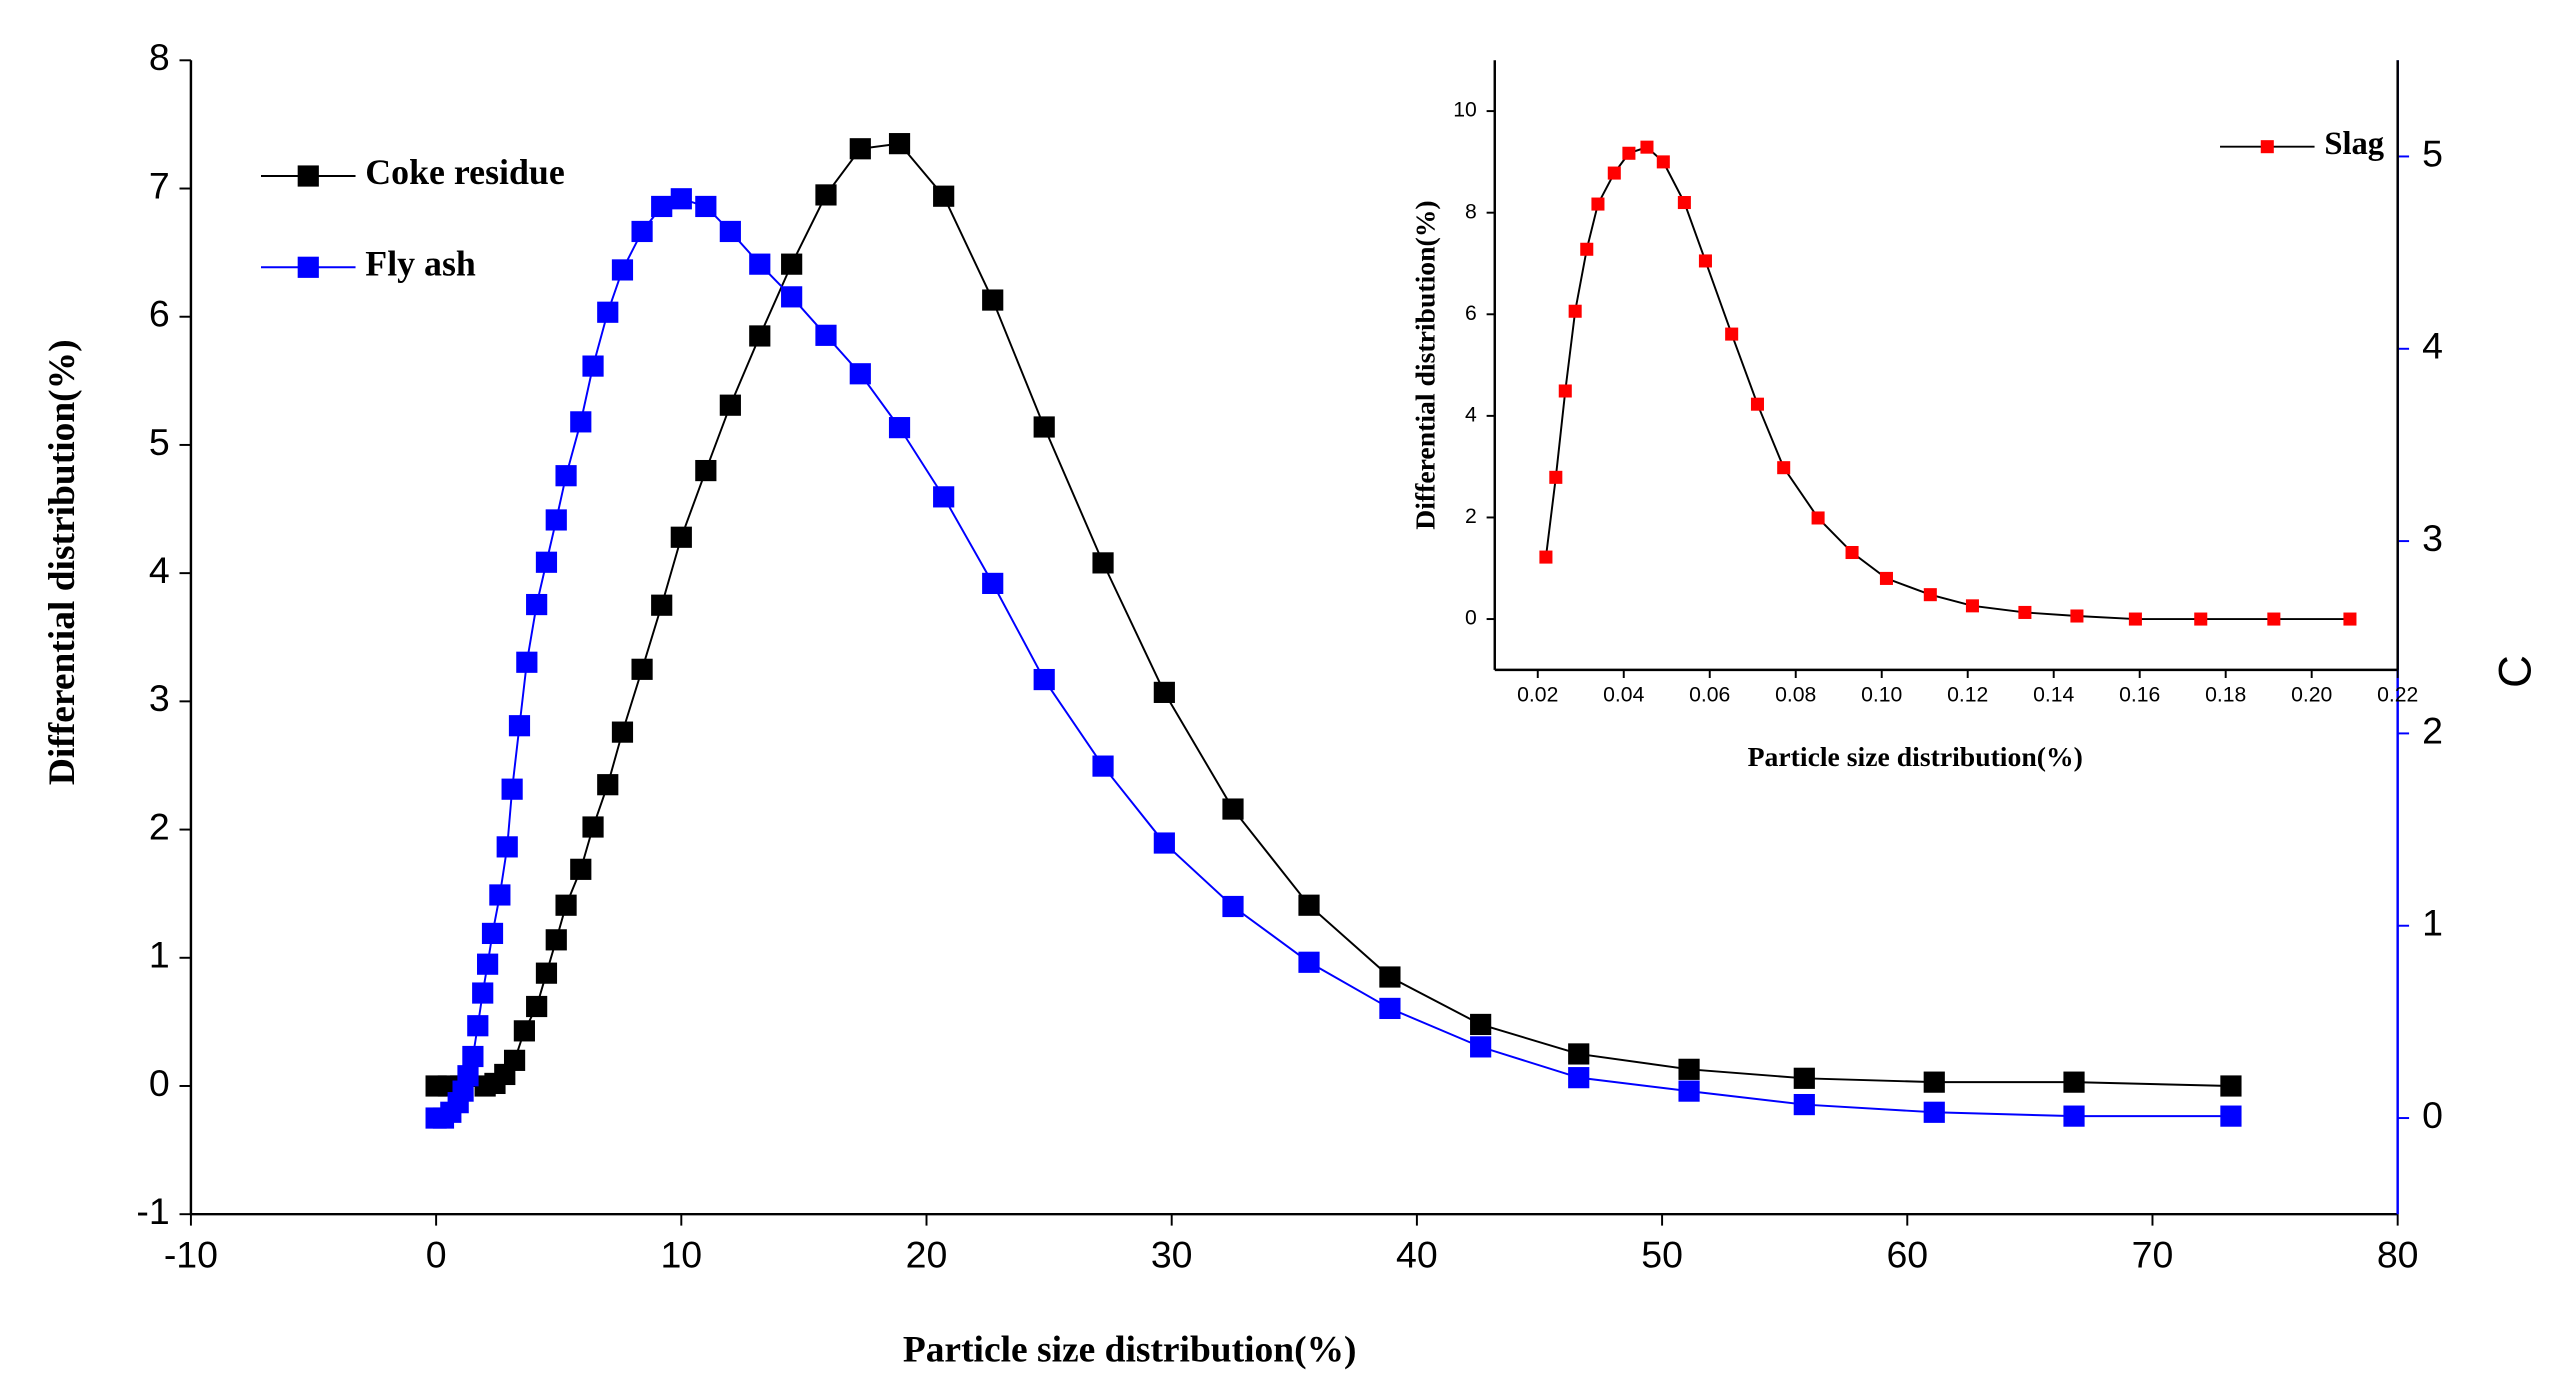 This screenshot has width=2556, height=1400. What do you see at coordinates (159, 570) in the screenshot?
I see `y-tick-label: 4` at bounding box center [159, 570].